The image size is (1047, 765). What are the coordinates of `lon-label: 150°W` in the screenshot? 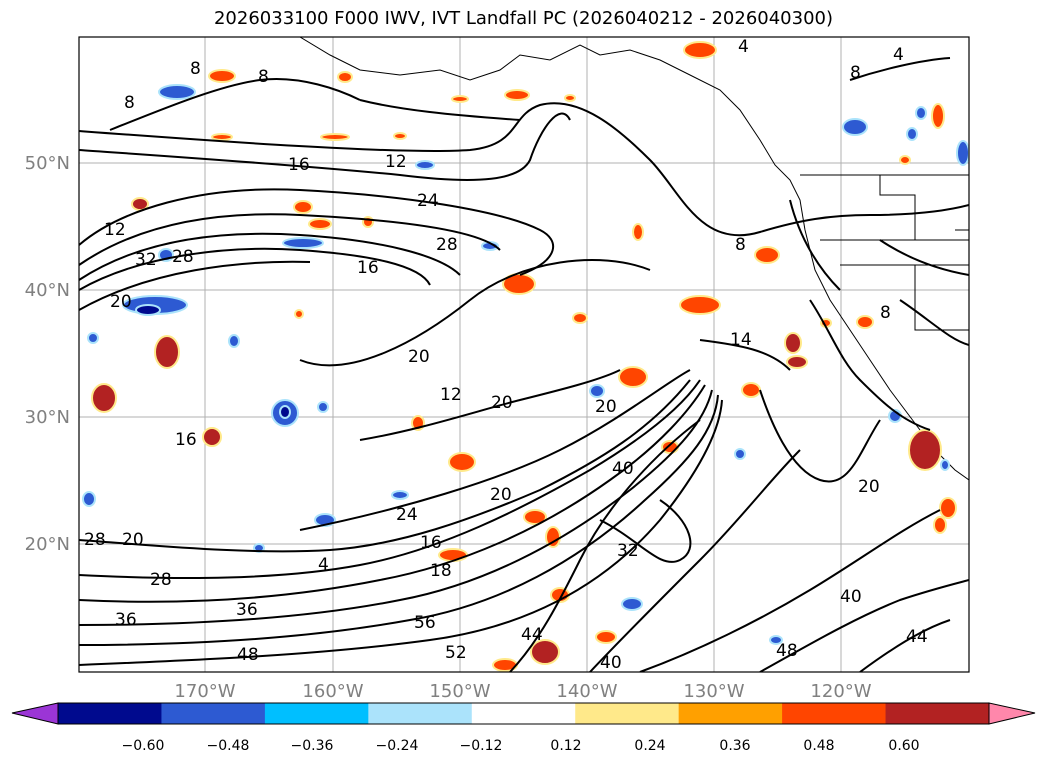 It's located at (459, 691).